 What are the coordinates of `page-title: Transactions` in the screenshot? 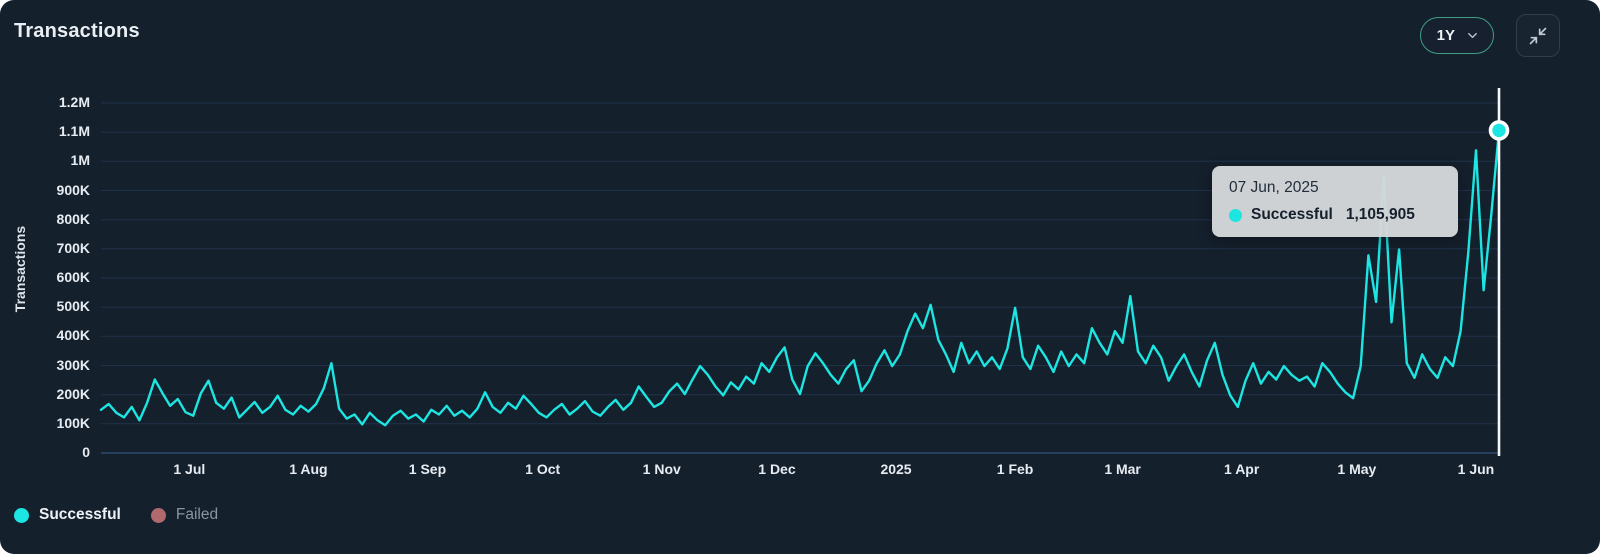 It's located at (77, 31).